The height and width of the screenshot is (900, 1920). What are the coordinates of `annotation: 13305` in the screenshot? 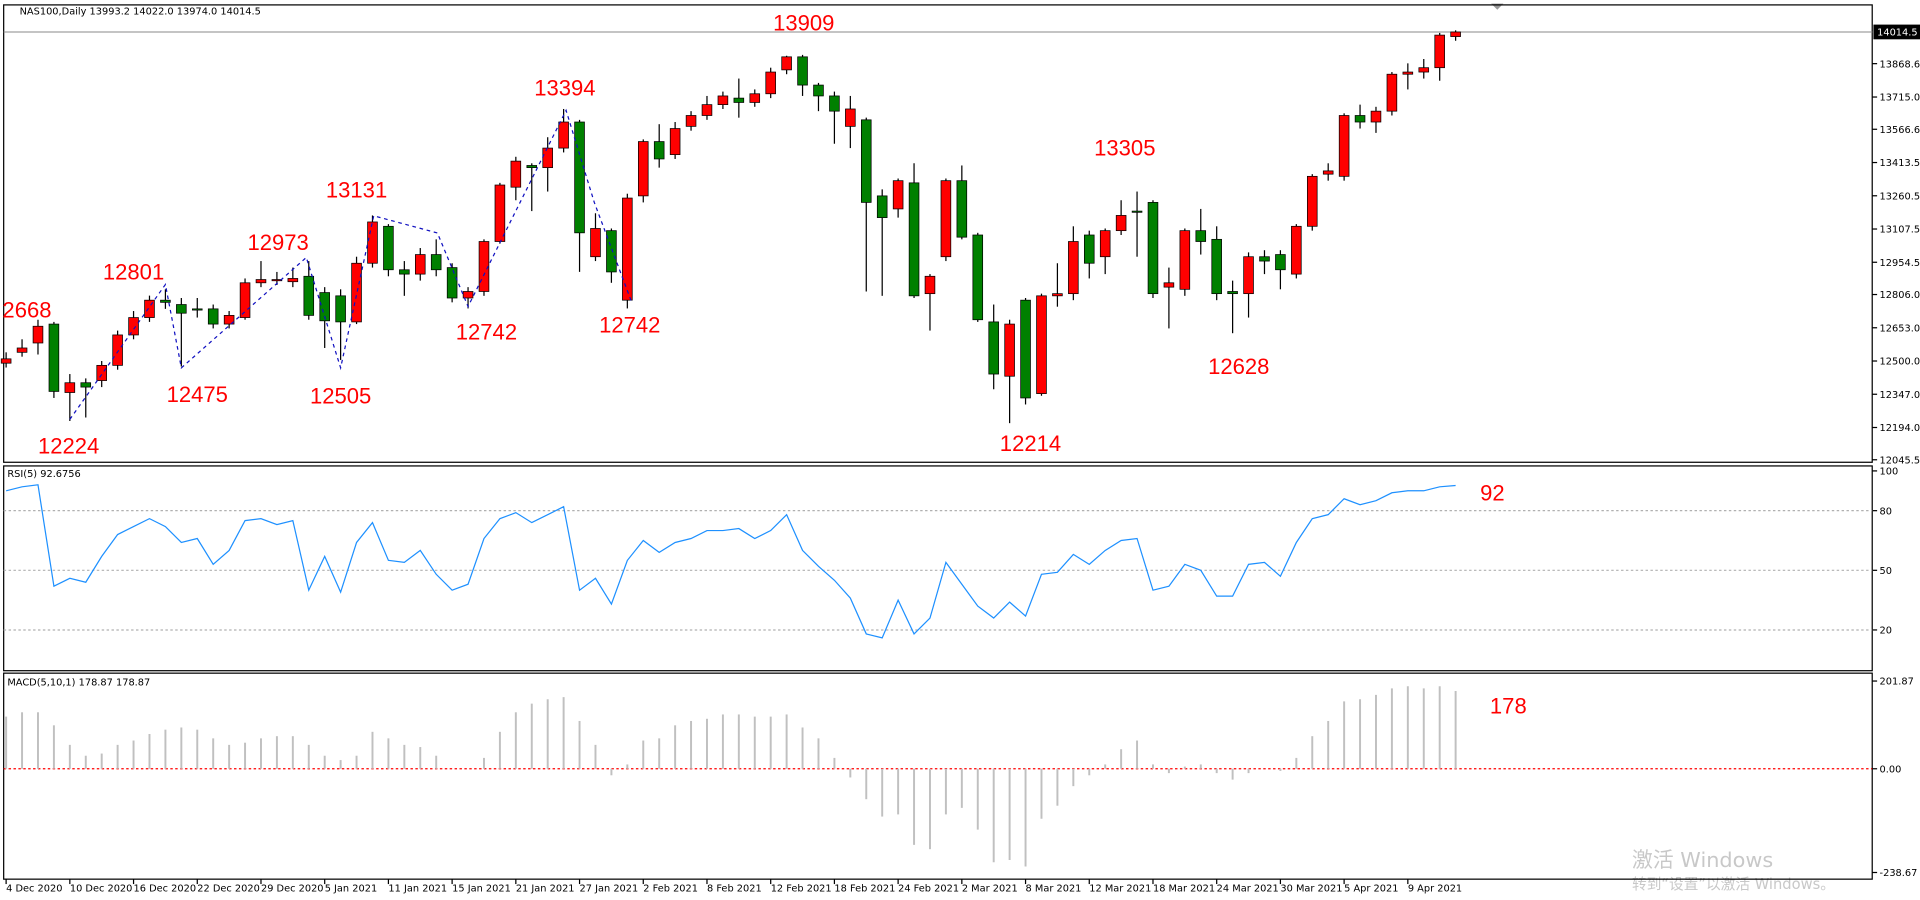 It's located at (1124, 148).